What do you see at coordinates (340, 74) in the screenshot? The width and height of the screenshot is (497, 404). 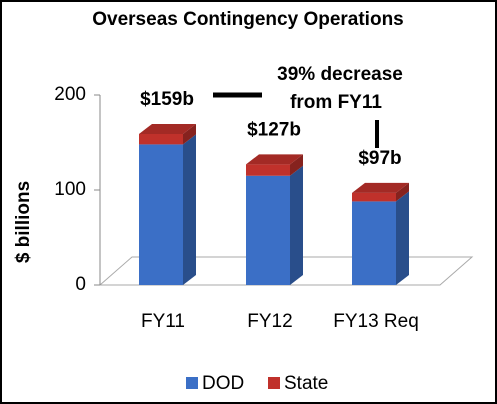 I see `annotation: 39% decrease` at bounding box center [340, 74].